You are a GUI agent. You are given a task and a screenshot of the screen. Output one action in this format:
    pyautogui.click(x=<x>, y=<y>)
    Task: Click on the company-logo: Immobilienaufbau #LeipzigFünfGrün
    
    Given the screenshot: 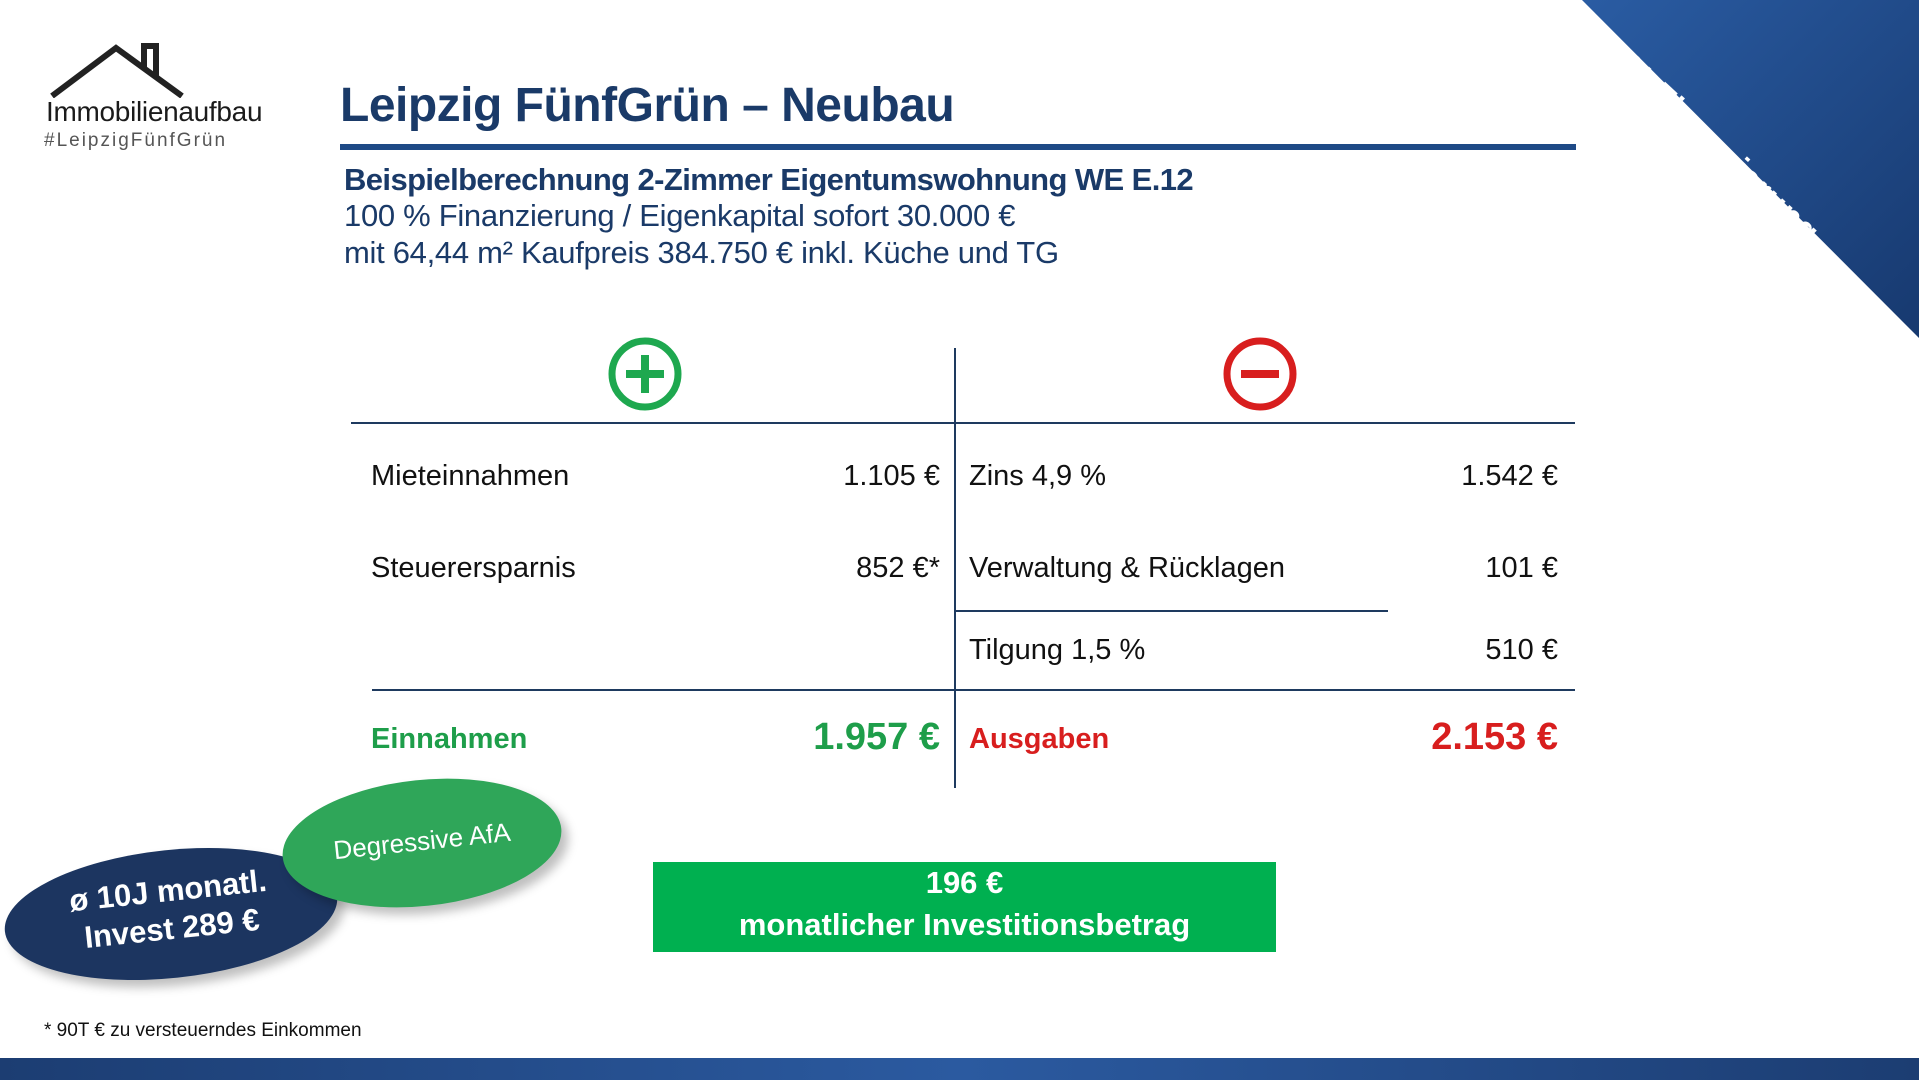 What is the action you would take?
    pyautogui.click(x=159, y=100)
    